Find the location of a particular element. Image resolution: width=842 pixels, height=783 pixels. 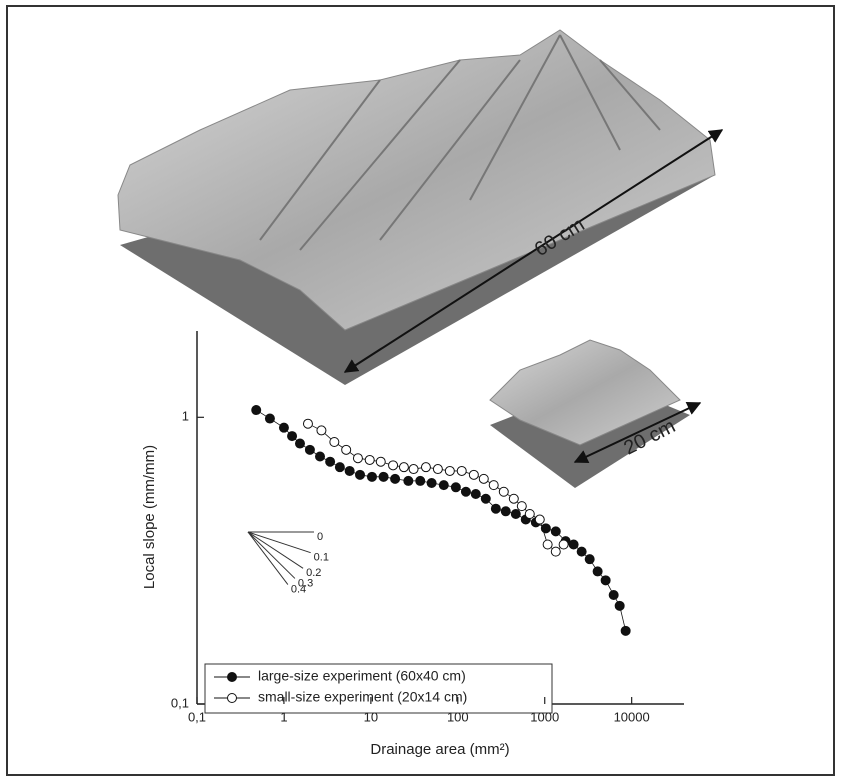

slope-guide-label: 0.4 is located at coordinates (298, 590).